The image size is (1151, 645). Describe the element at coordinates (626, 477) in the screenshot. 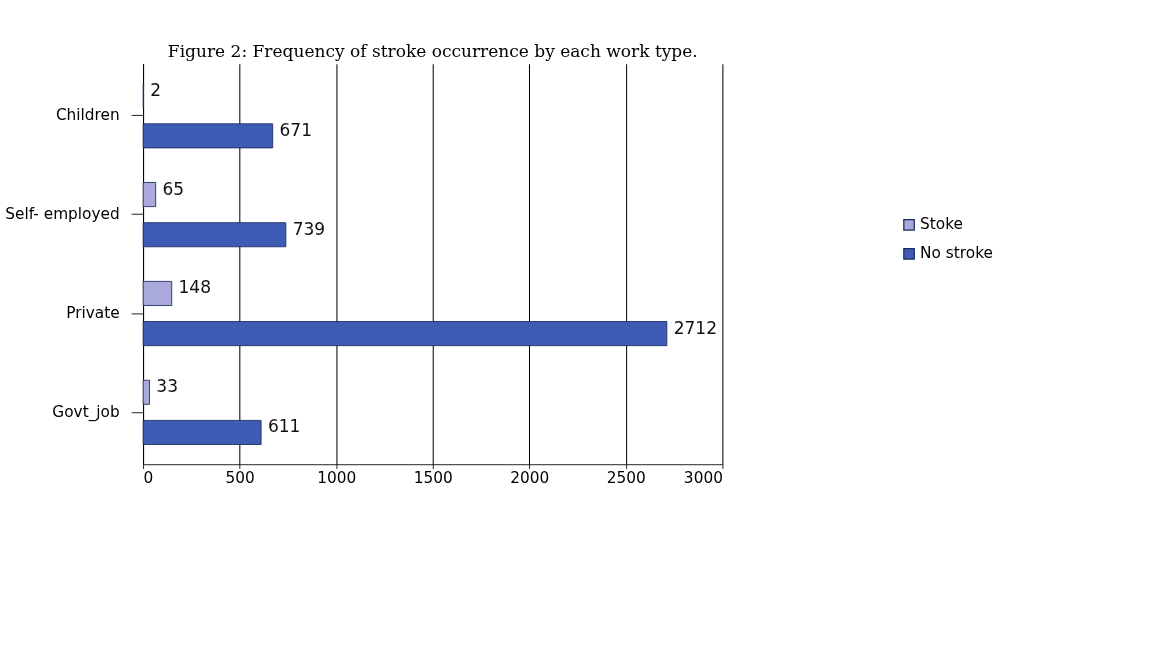

I see `x-tick-label: 2500` at that location.